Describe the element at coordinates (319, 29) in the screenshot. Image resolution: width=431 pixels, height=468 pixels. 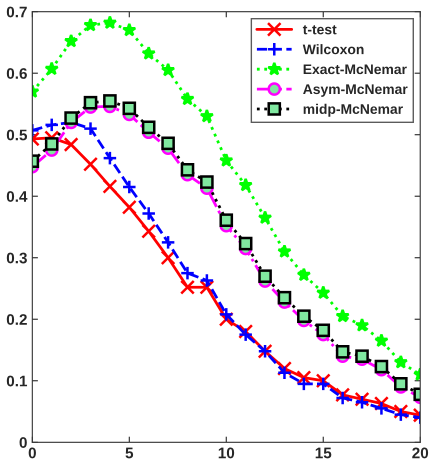
I see `legend-label: t-test` at that location.